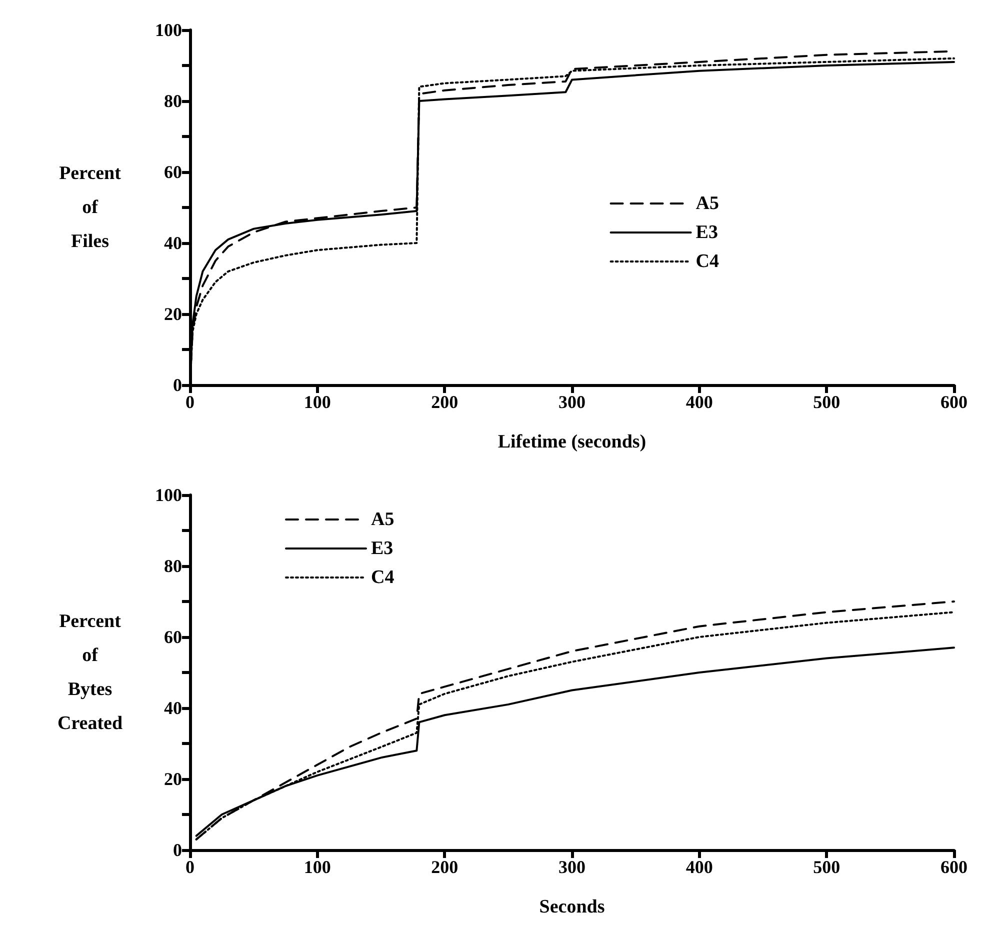 This screenshot has height=943, width=984. Describe the element at coordinates (572, 442) in the screenshot. I see `x-axis-title: Lifetime (seconds)` at that location.